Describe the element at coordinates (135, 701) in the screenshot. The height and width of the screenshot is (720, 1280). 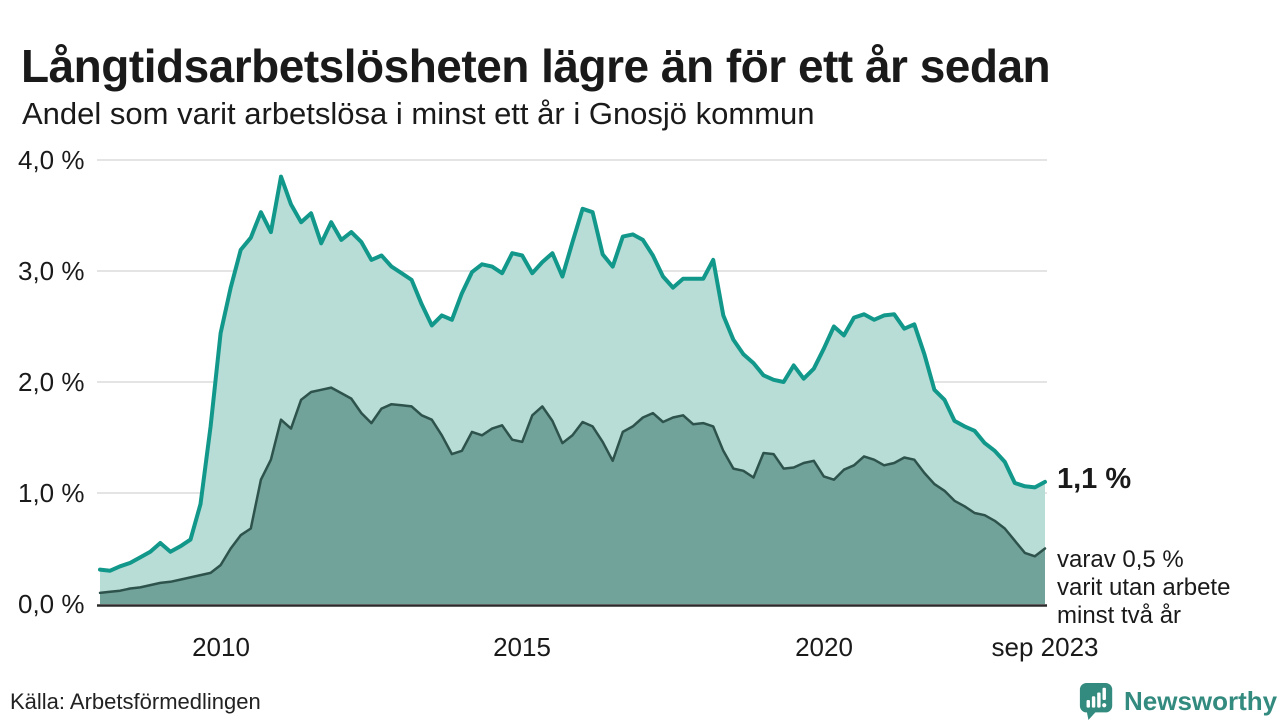
I see `source-attribution: Källa: Arbetsförmedlingen` at that location.